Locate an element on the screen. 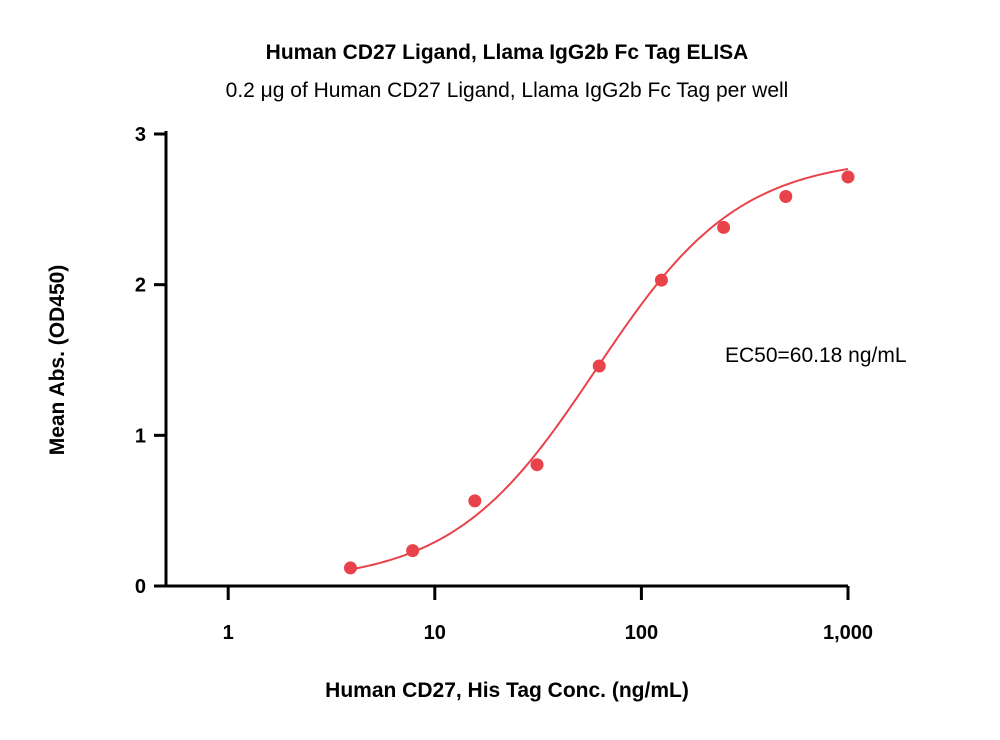 The width and height of the screenshot is (1000, 740). x-tick-label: 1 is located at coordinates (228, 633).